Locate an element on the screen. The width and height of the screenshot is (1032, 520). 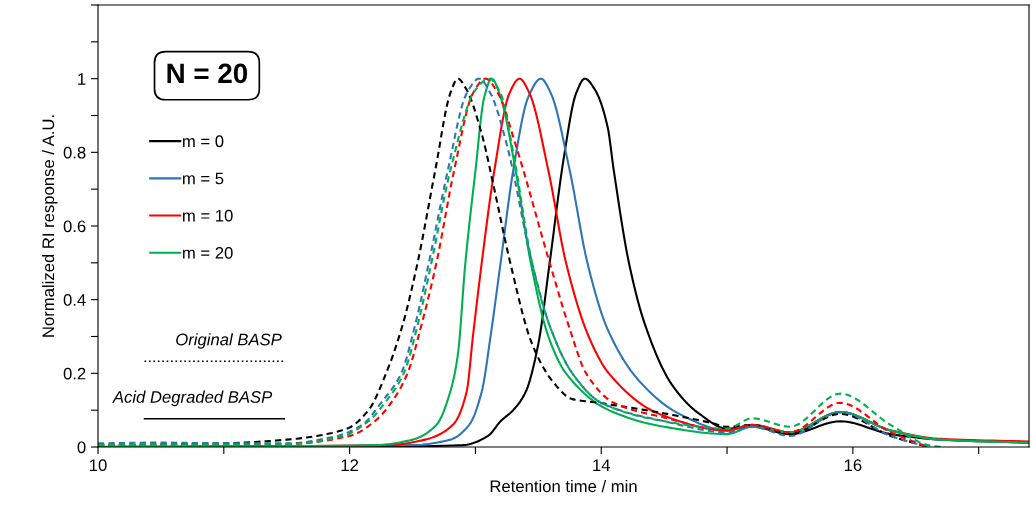
y-tick-label: 0.8 is located at coordinates (74, 152).